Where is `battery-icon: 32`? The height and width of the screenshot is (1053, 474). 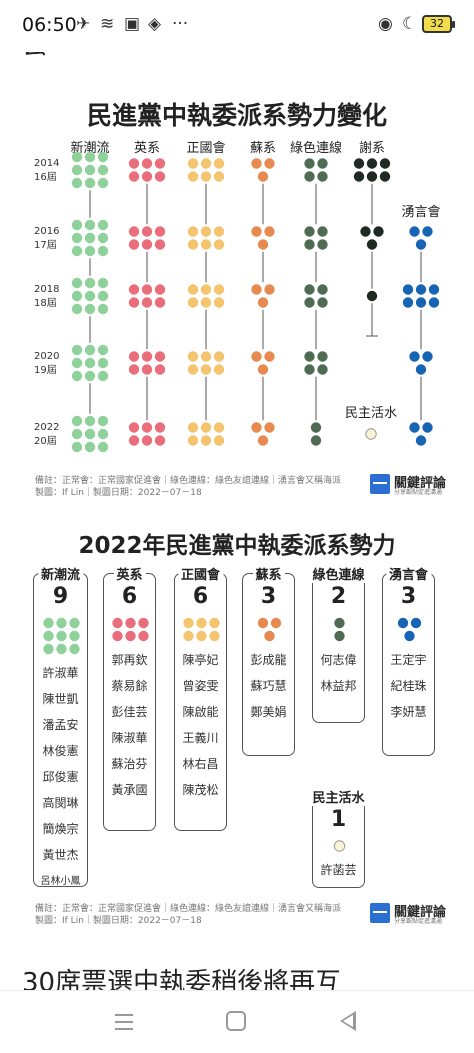 battery-icon: 32 is located at coordinates (438, 24).